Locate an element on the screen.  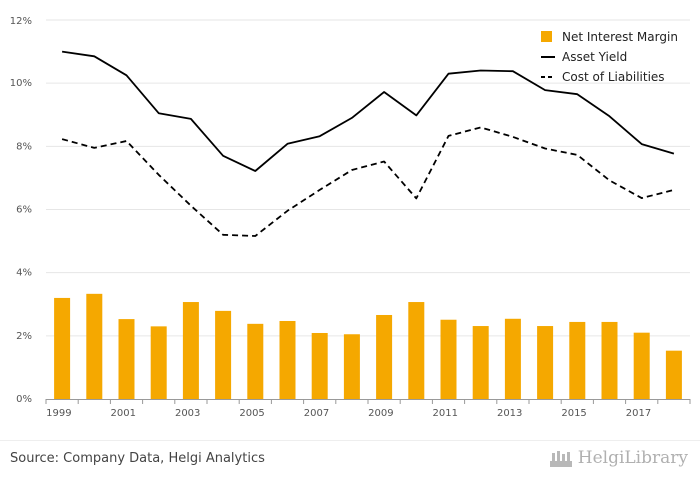
legend-item: Asset Yield is located at coordinates (584, 57).